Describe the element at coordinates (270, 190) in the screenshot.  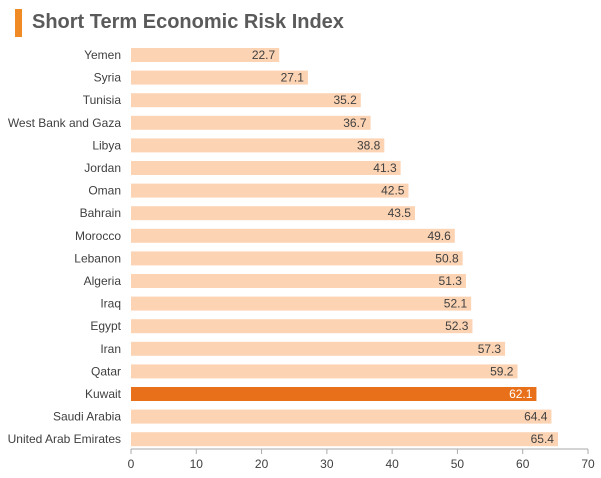
I see `bar-oman` at that location.